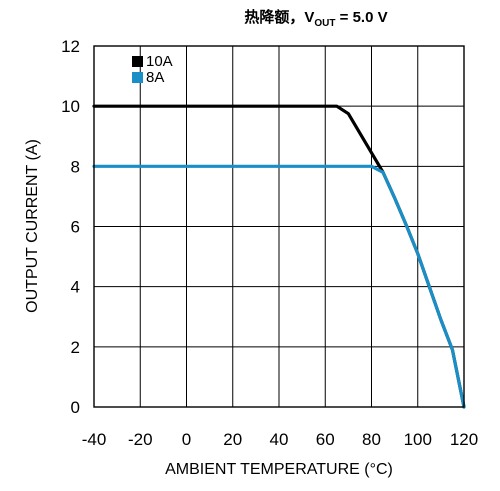 The height and width of the screenshot is (491, 500). Describe the element at coordinates (309, 17) in the screenshot. I see `title-variable: V` at that location.